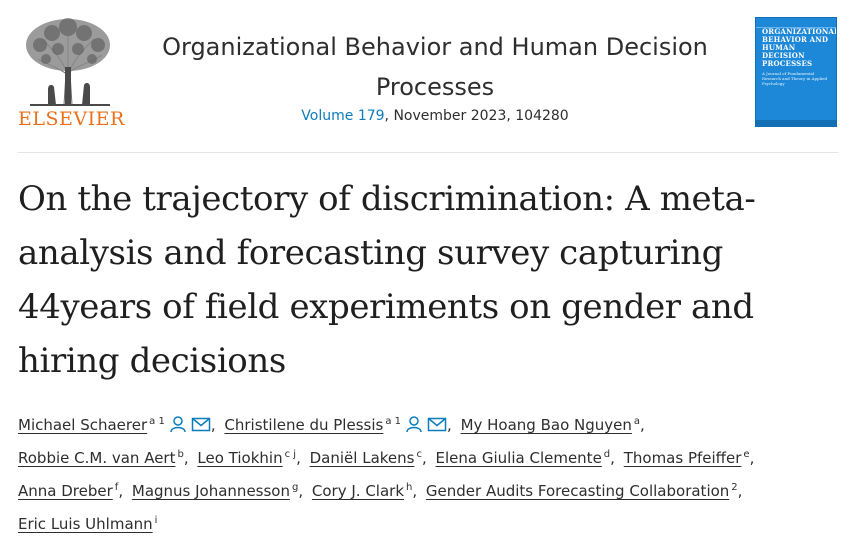 This screenshot has height=539, width=868. What do you see at coordinates (682, 458) in the screenshot?
I see `author-link: Thomas Pfeiffer` at bounding box center [682, 458].